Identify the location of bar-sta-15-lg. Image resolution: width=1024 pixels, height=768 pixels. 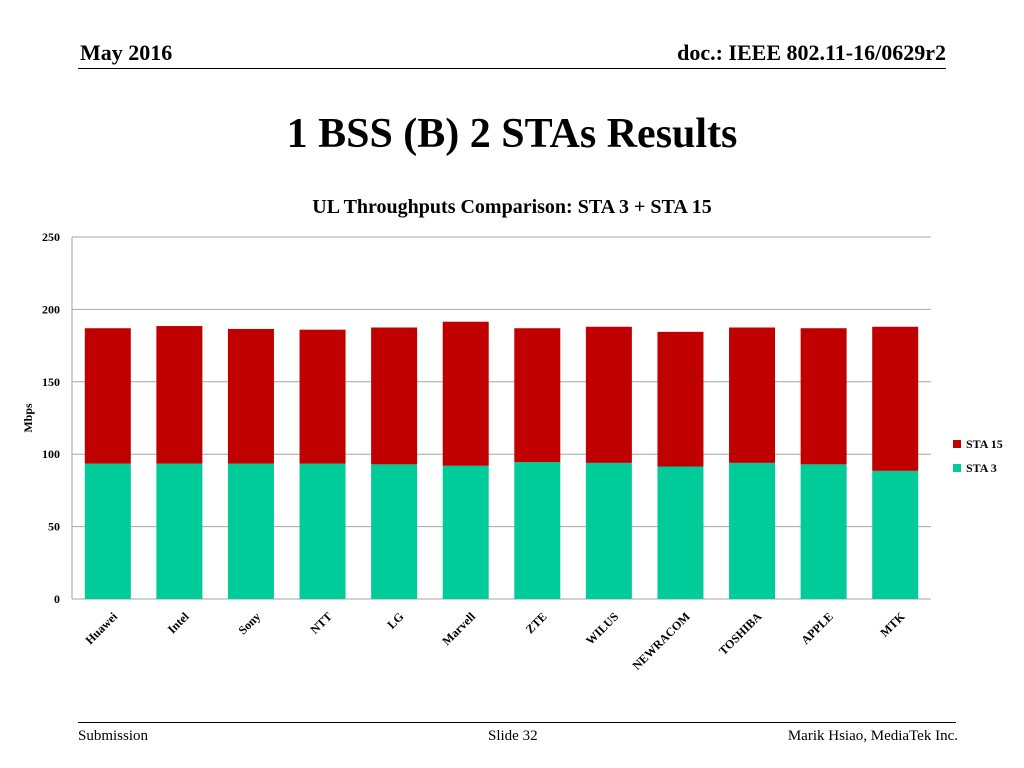
(394, 396).